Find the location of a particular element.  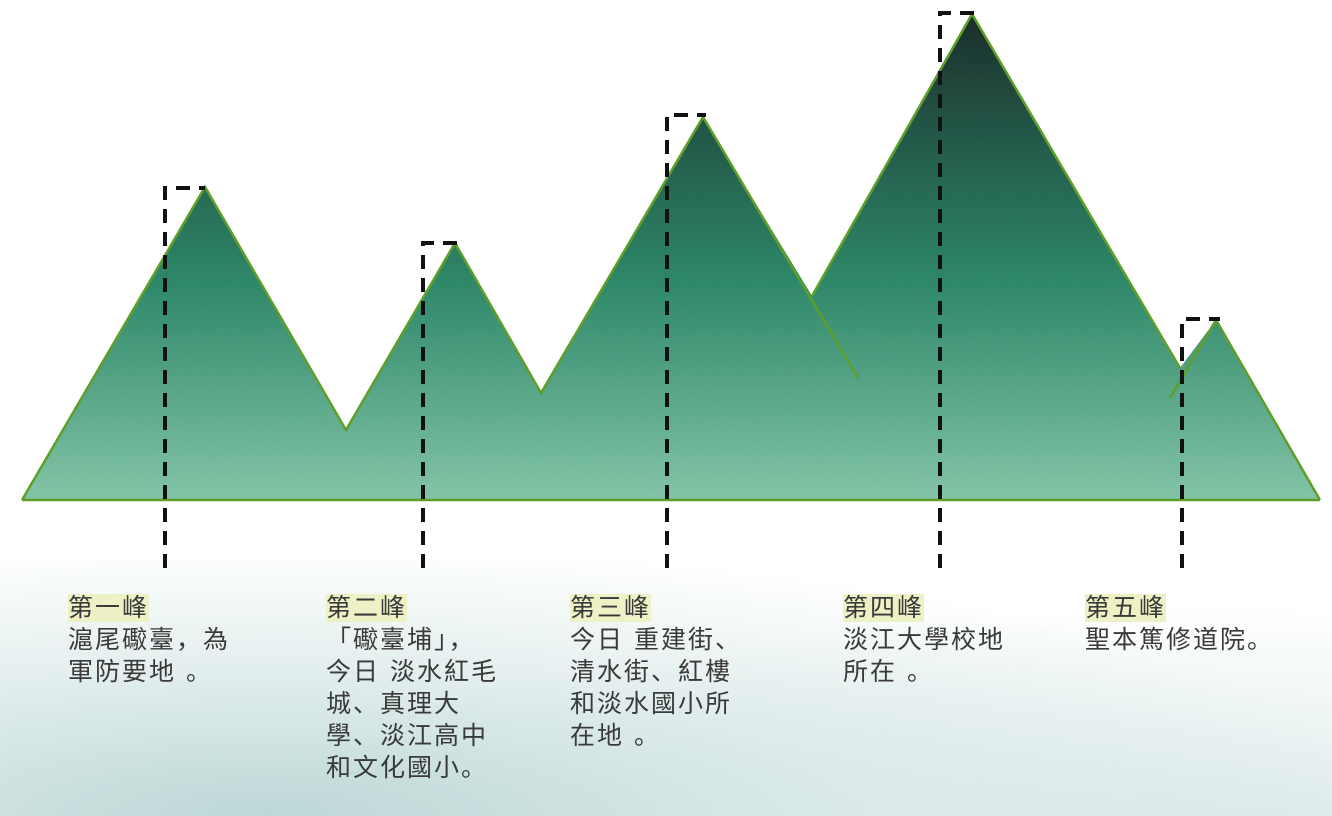

peak-title: 第二峰 is located at coordinates (367, 607).